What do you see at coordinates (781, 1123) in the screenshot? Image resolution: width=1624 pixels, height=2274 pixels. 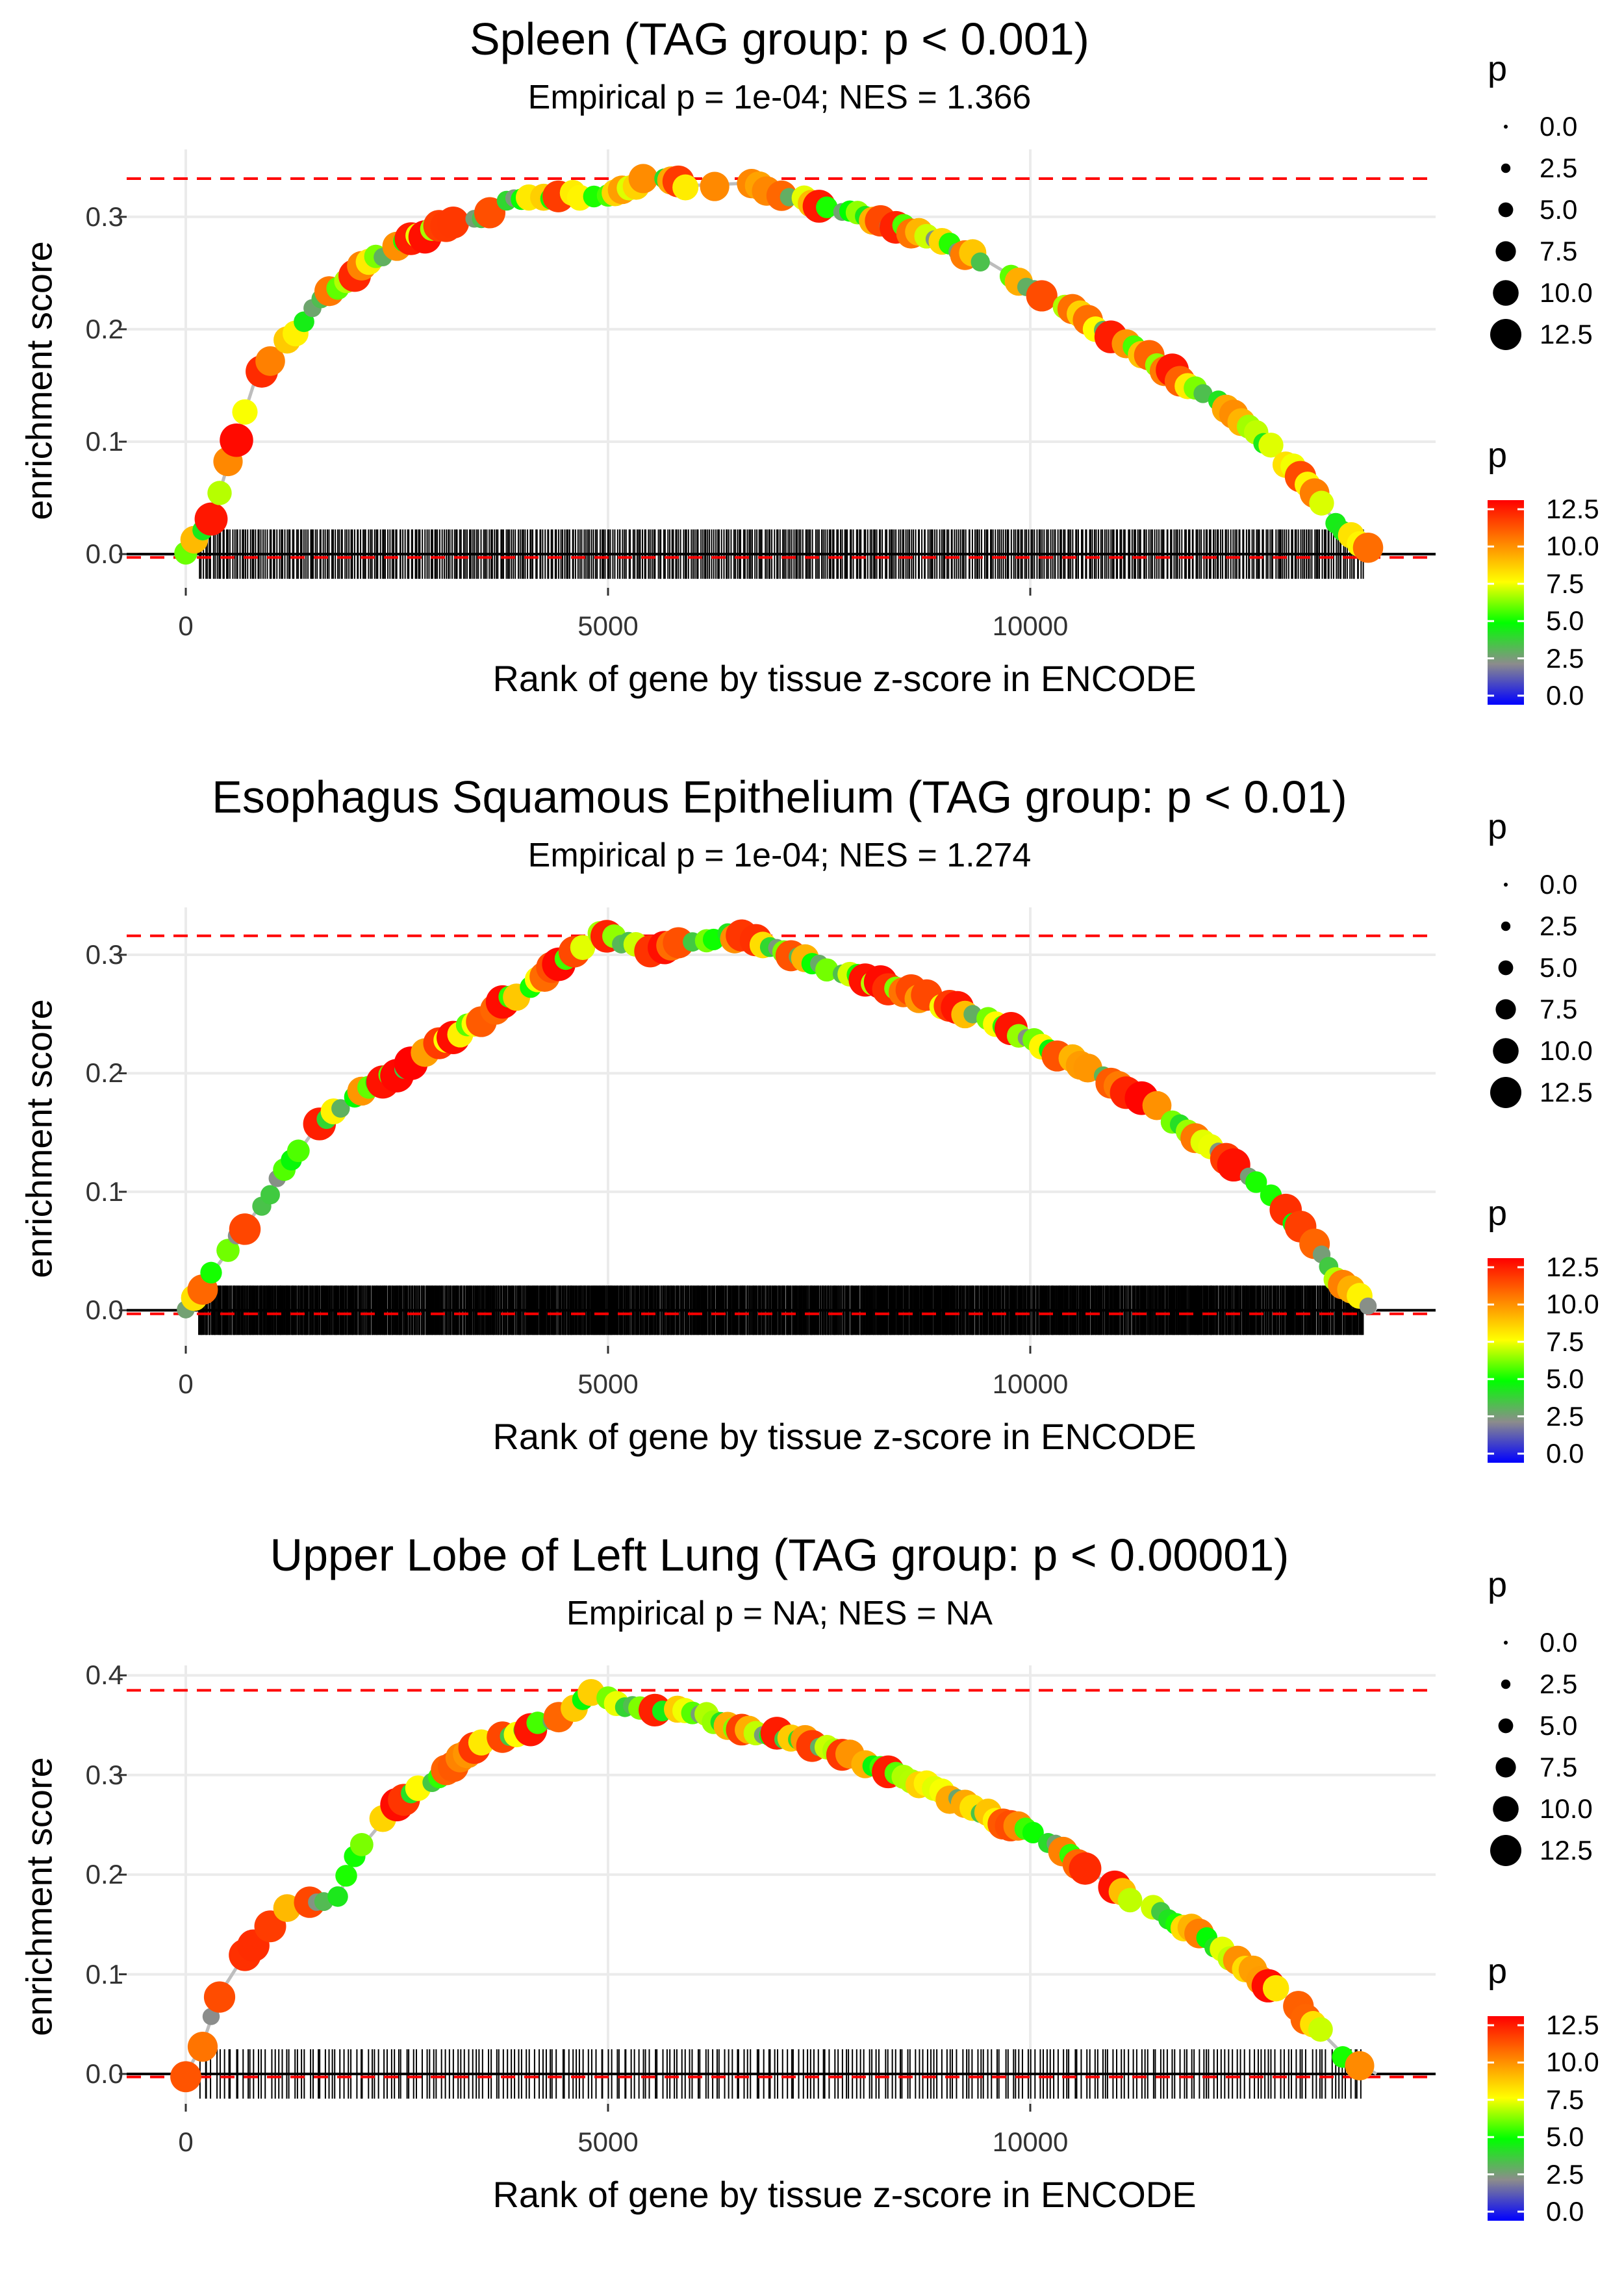 I see `running-es-line` at bounding box center [781, 1123].